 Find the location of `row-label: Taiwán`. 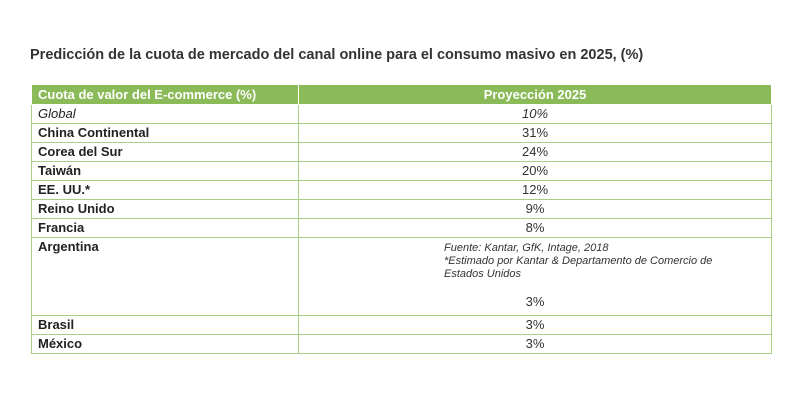

row-label: Taiwán is located at coordinates (165, 171).